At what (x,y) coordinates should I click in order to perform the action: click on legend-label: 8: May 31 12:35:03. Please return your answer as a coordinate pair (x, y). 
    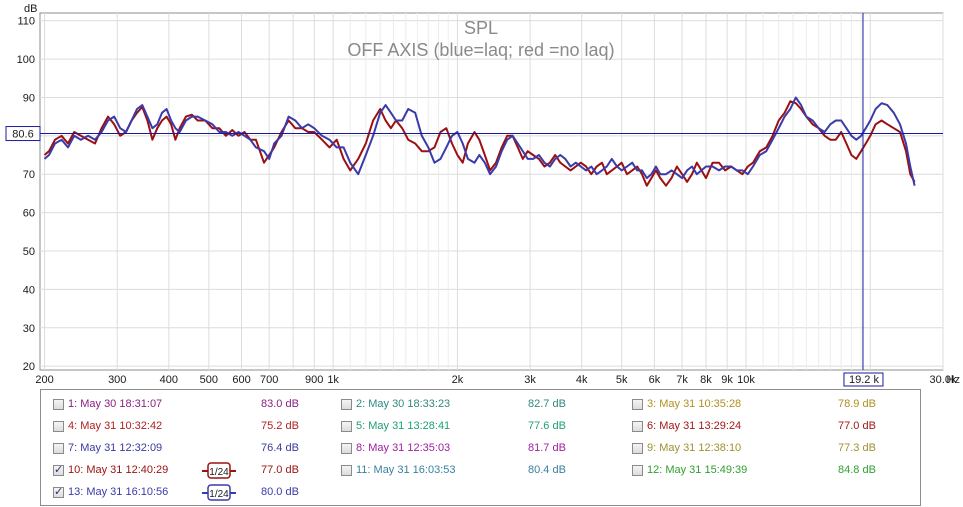
    Looking at the image, I should click on (403, 448).